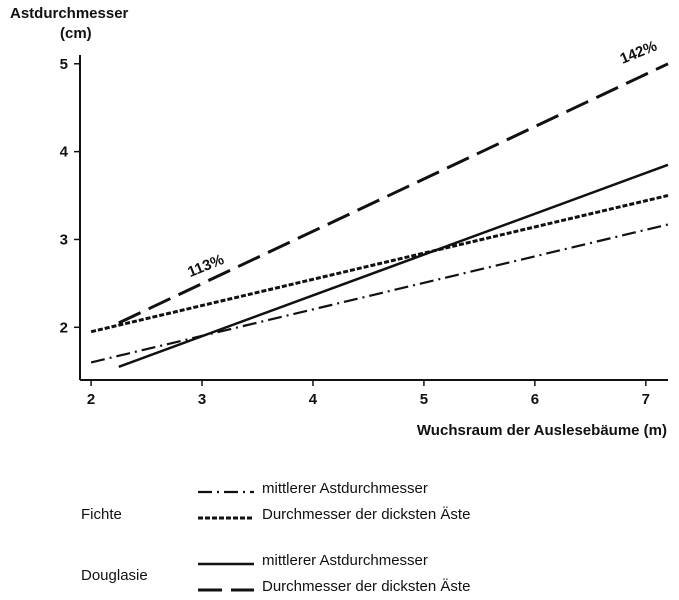 The image size is (679, 600). I want to click on y-tick-label: 2, so click(64, 327).